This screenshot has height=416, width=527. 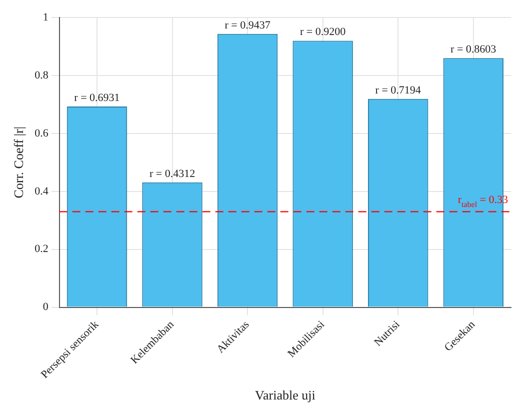 What do you see at coordinates (247, 25) in the screenshot?
I see `data-label: r = 0.9437` at bounding box center [247, 25].